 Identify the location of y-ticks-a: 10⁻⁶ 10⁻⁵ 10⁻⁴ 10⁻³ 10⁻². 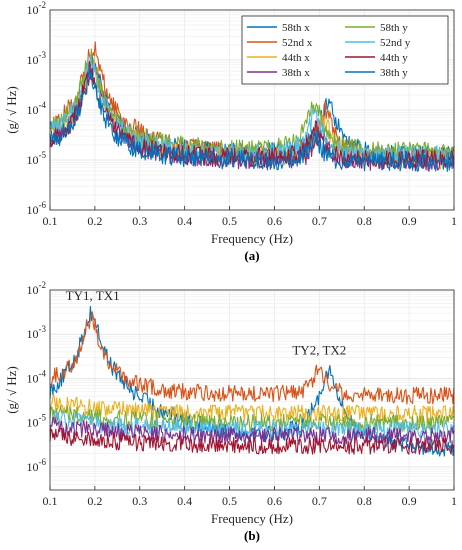
(37, 108).